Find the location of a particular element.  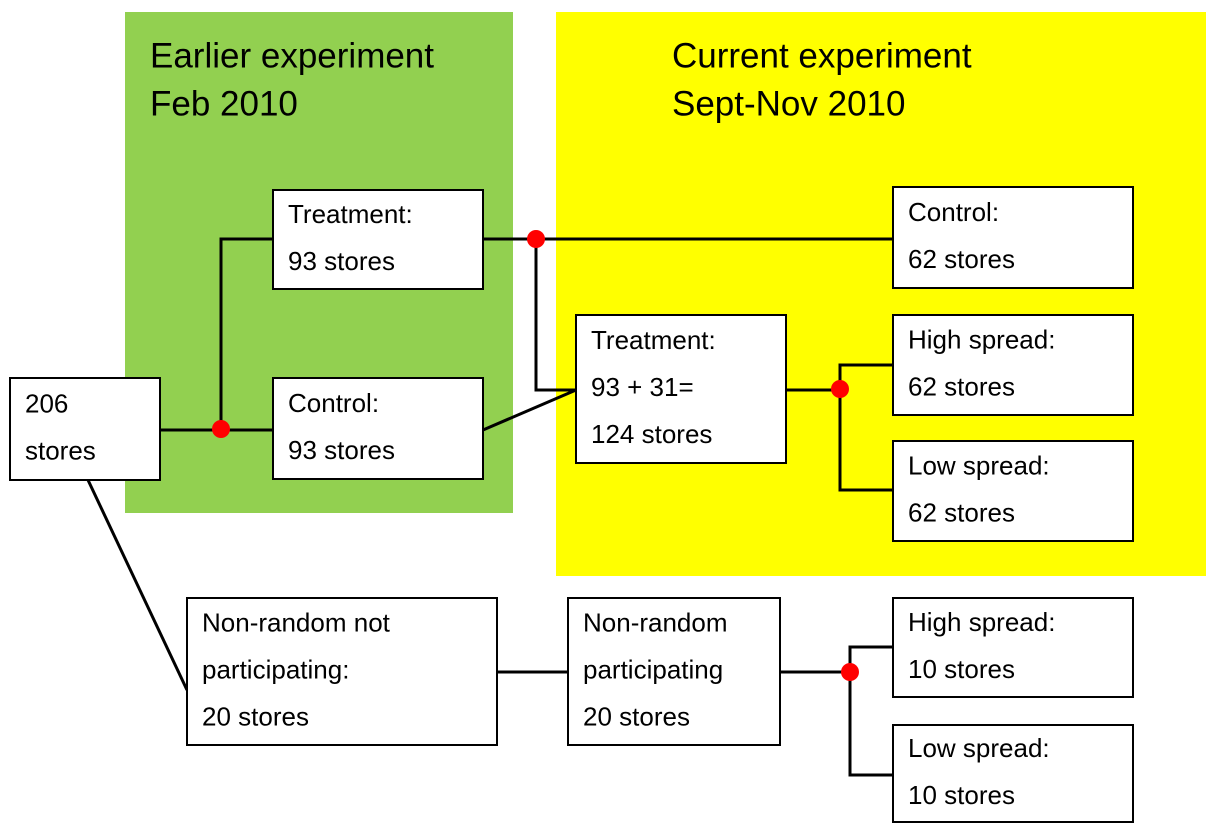

node-text: Non-random is located at coordinates (655, 622).